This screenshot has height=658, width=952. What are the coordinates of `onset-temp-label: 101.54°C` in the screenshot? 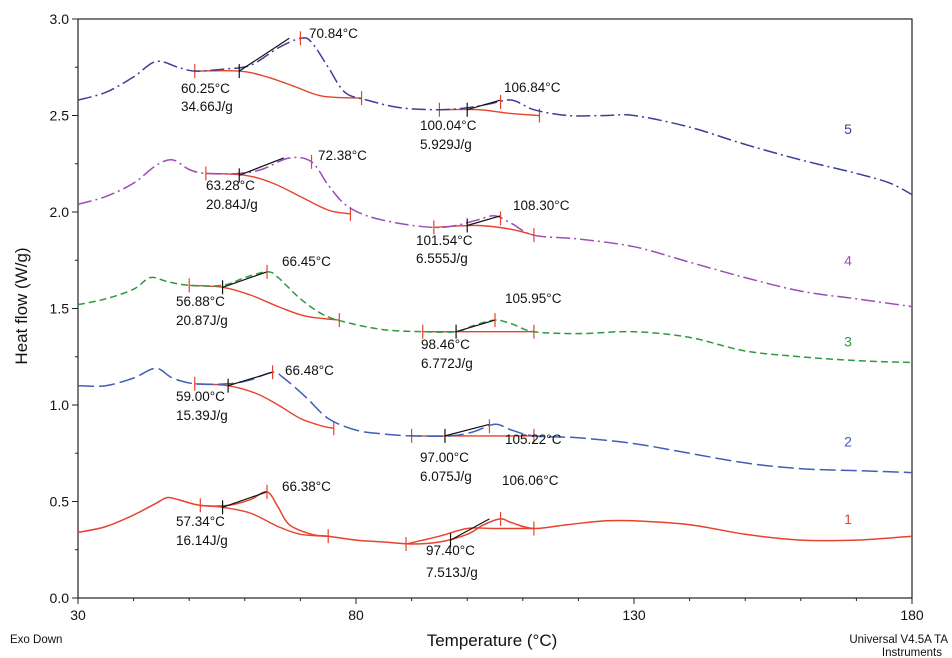 It's located at (444, 240).